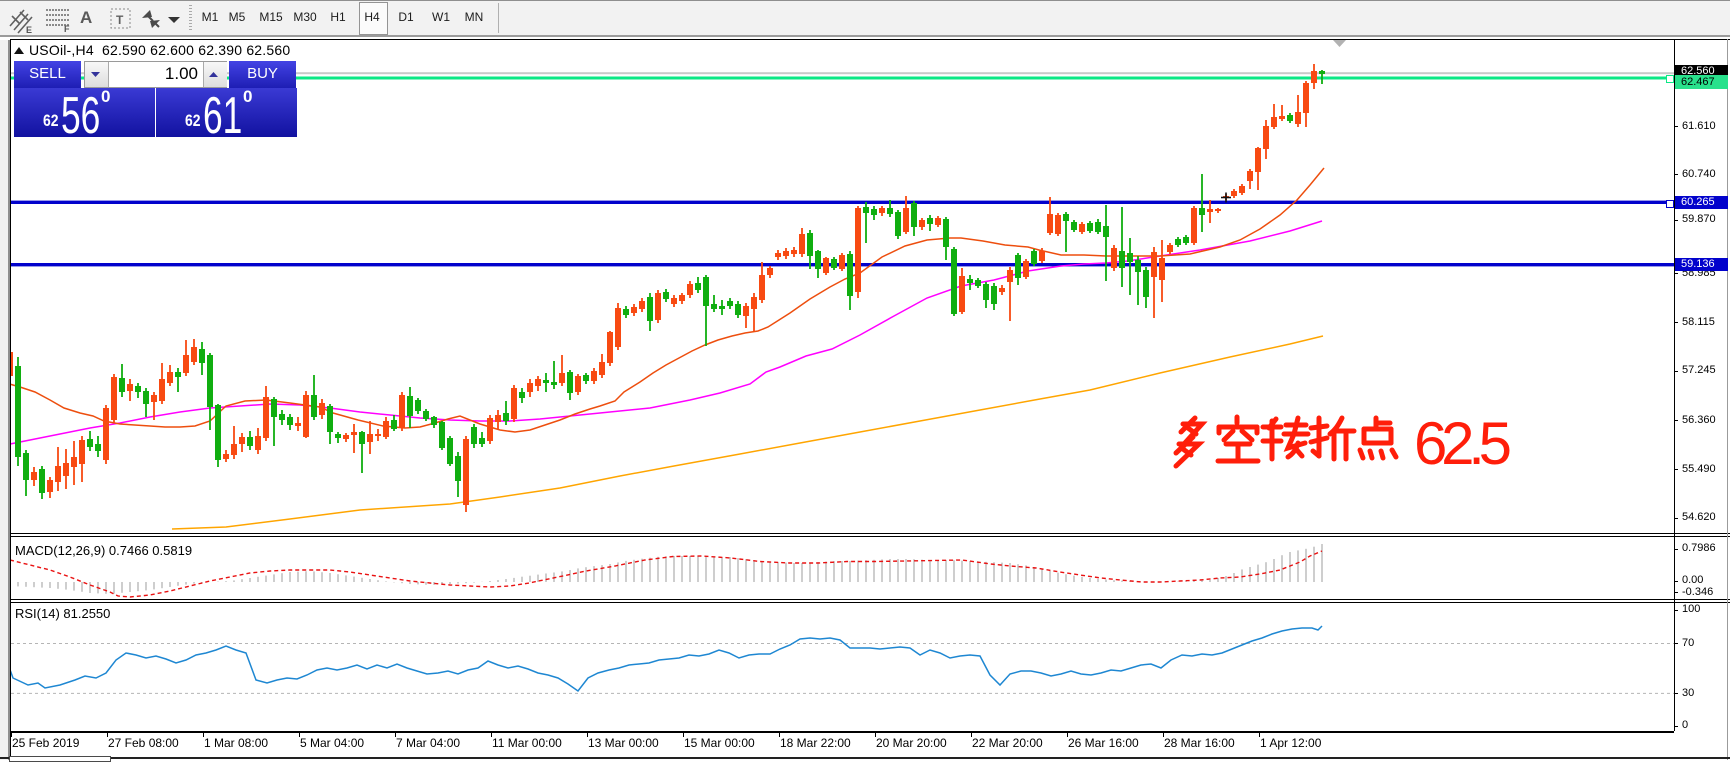 This screenshot has width=1730, height=762. Describe the element at coordinates (120, 20) in the screenshot. I see `svg-text: T` at that location.